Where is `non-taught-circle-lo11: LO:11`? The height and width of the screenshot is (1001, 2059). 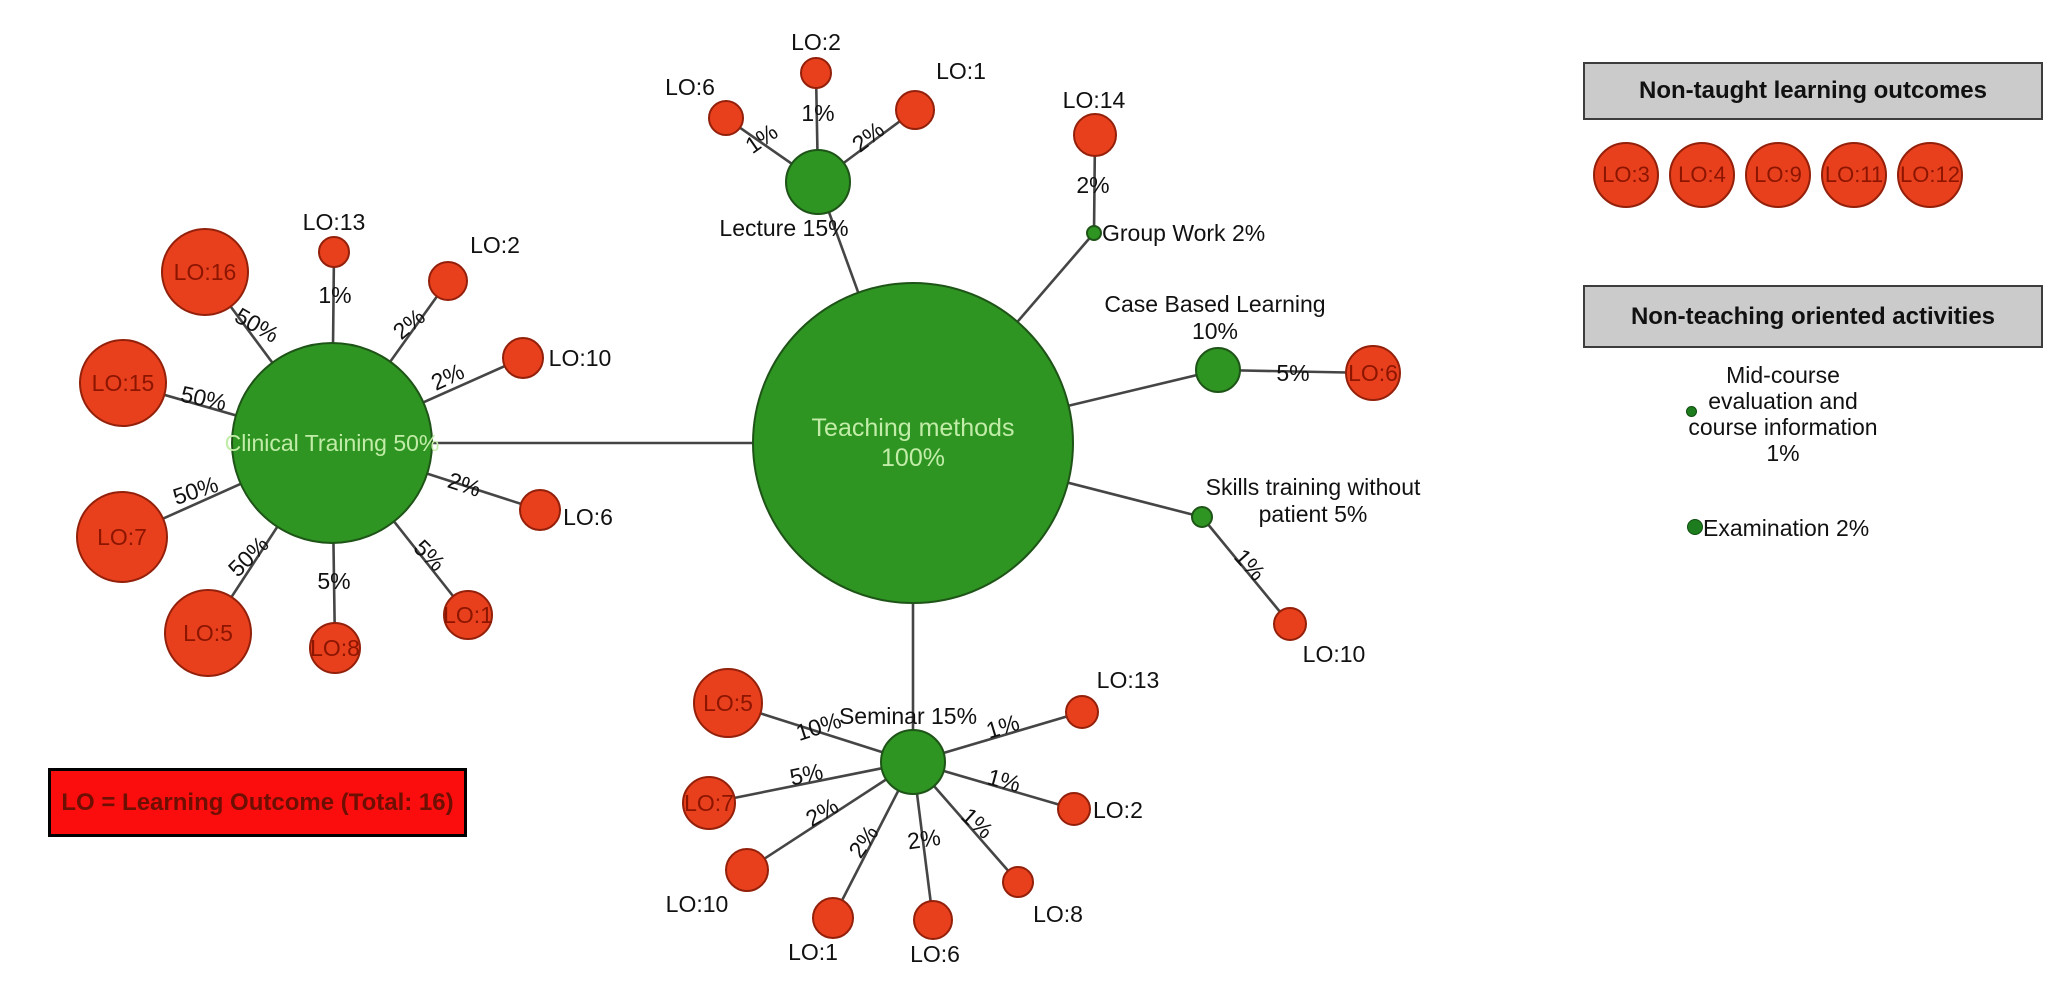 non-taught-circle-lo11: LO:11 is located at coordinates (1854, 175).